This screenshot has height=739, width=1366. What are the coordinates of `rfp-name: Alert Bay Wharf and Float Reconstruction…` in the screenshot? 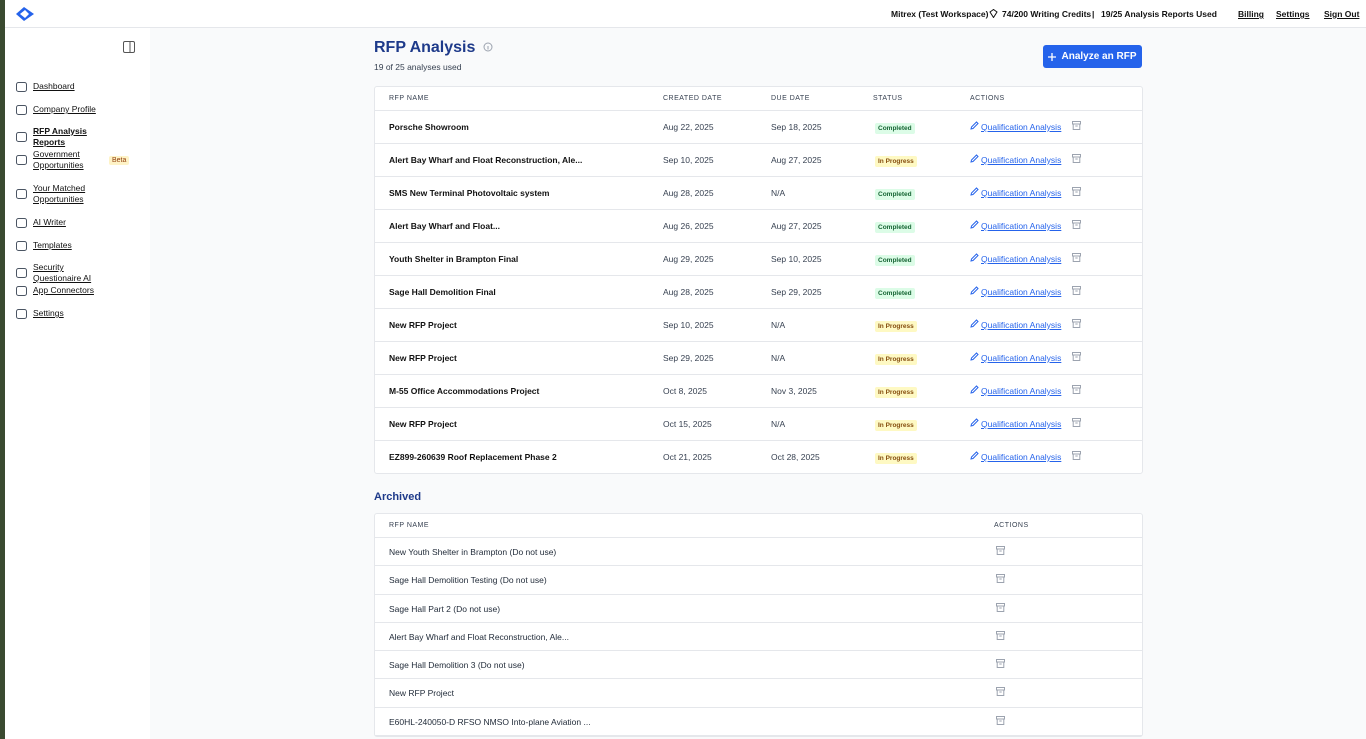 It's located at (486, 160).